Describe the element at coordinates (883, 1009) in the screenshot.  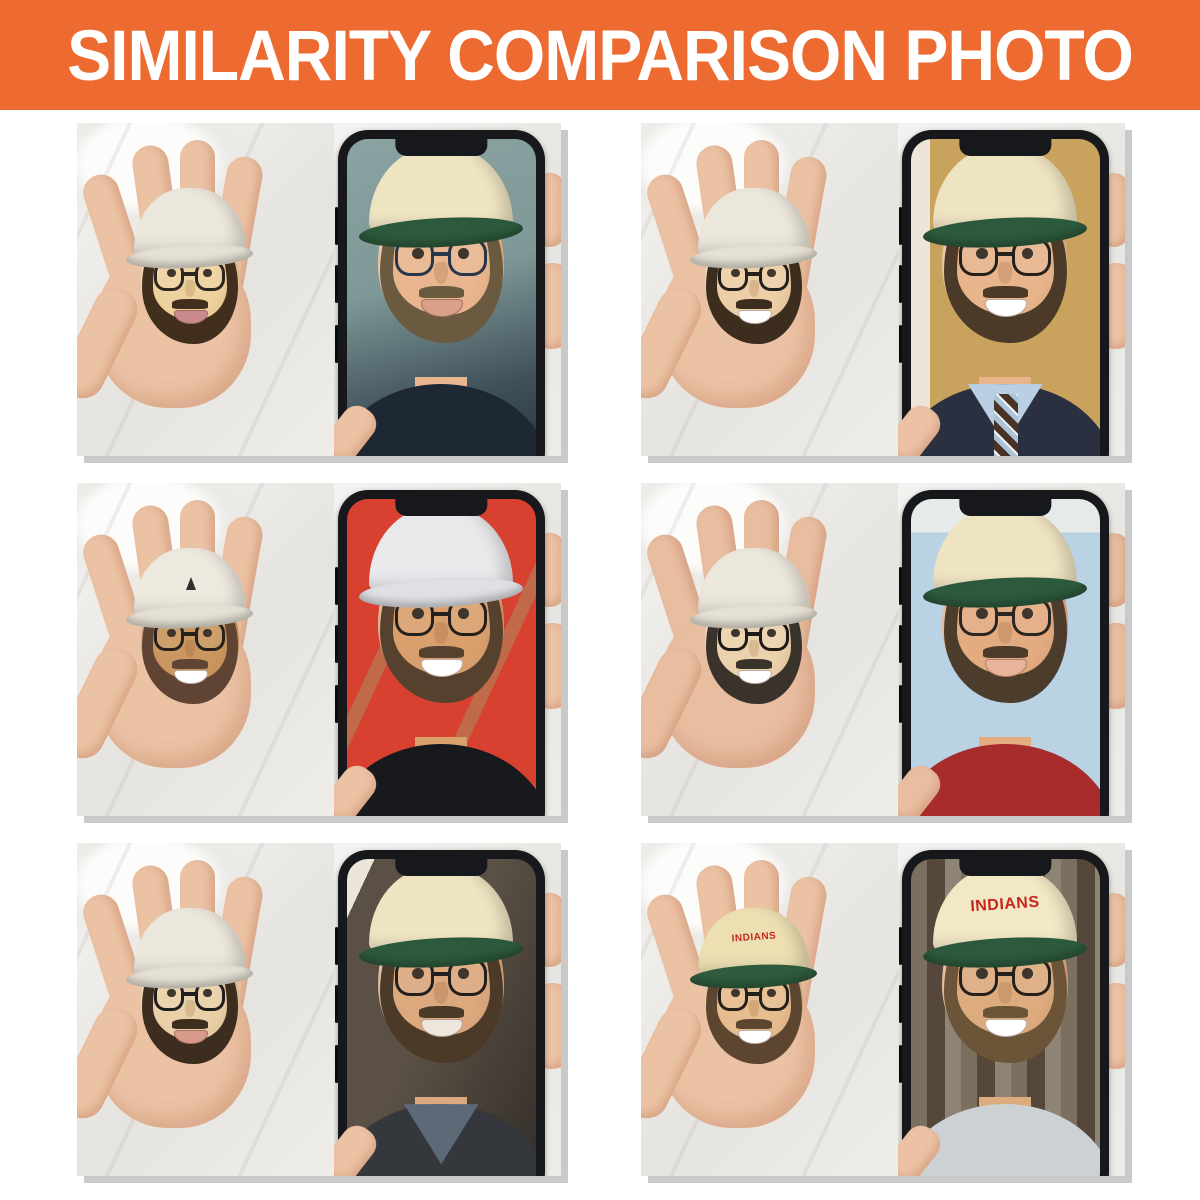
I see `panel-bottom-right: INDIANS` at that location.